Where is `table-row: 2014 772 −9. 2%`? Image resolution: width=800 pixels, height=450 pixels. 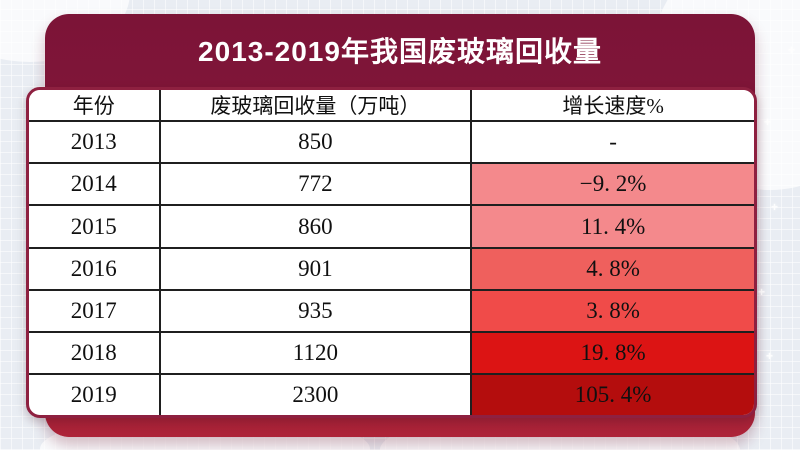 table-row: 2014 772 −9. 2% is located at coordinates (391, 184).